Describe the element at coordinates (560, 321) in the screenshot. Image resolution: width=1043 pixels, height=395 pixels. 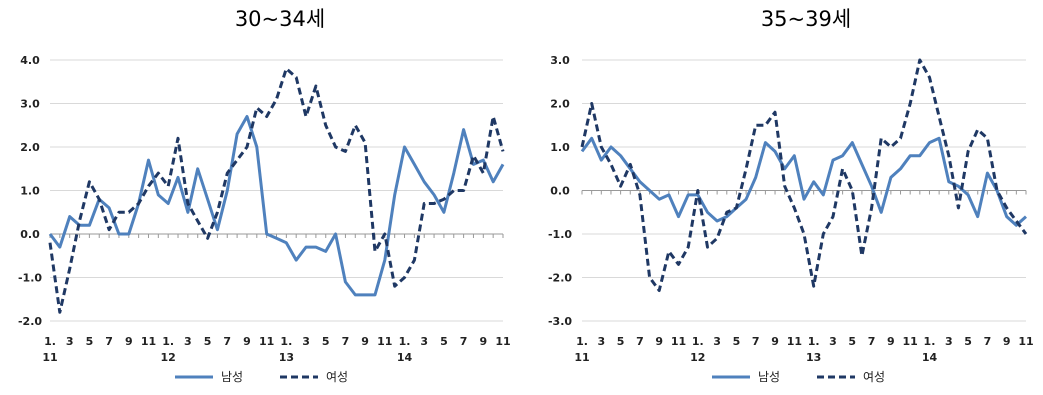
I see `y-tick-label: -3.0` at that location.